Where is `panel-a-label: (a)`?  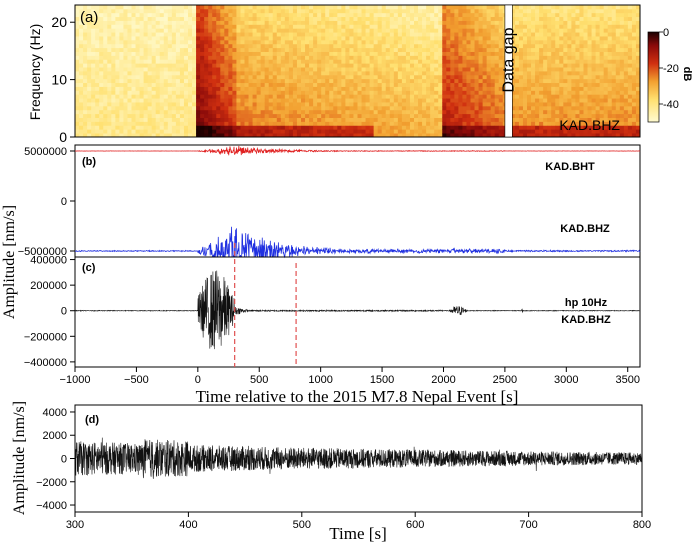 panel-a-label: (a) is located at coordinates (89, 17).